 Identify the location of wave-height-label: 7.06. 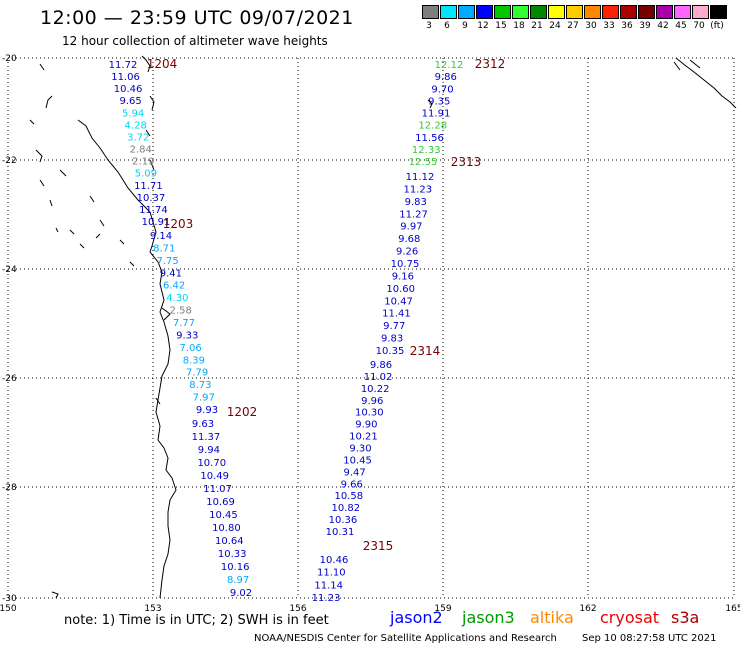
(190, 348).